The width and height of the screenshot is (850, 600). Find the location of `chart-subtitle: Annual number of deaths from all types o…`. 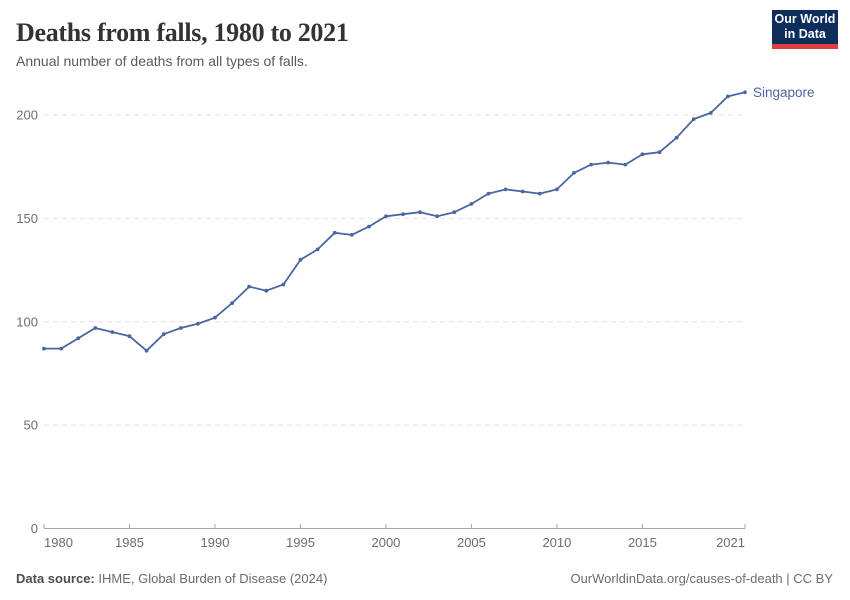

chart-subtitle: Annual number of deaths from all types o… is located at coordinates (162, 61).